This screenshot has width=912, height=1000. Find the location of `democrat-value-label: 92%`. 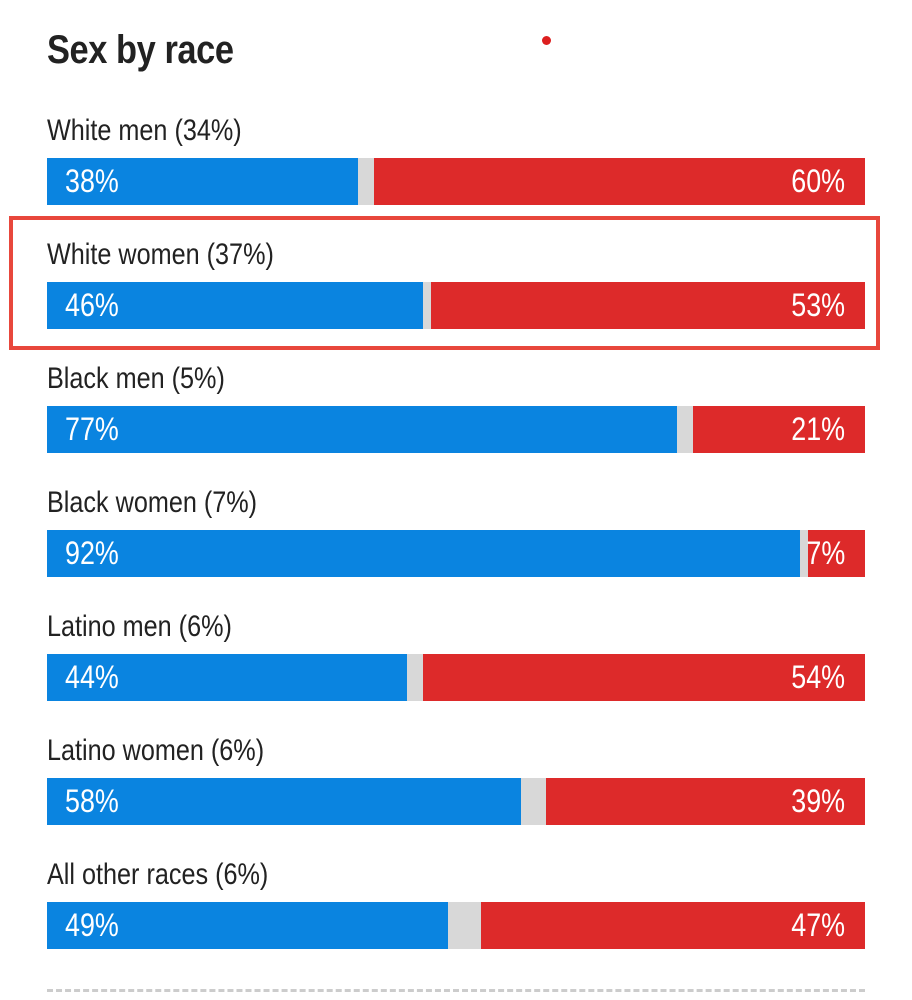

democrat-value-label: 92% is located at coordinates (92, 553).